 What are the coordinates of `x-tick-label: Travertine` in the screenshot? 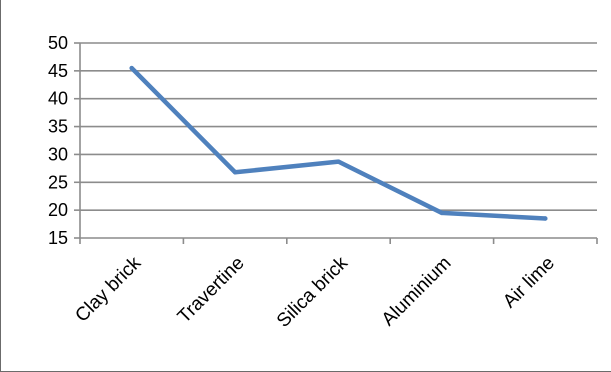 It's located at (211, 290).